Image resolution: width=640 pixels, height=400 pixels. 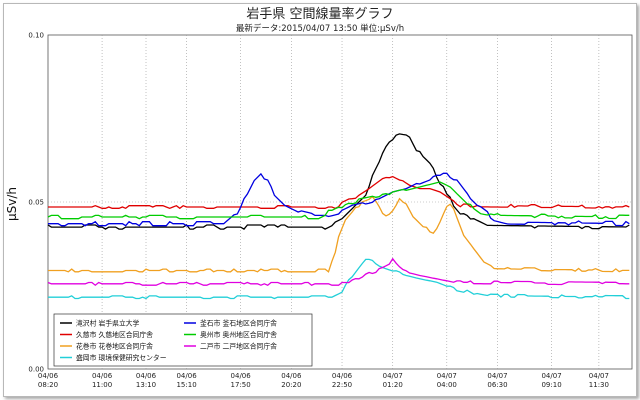 What do you see at coordinates (186, 385) in the screenshot?
I see `x-tick-time: 15:10` at bounding box center [186, 385].